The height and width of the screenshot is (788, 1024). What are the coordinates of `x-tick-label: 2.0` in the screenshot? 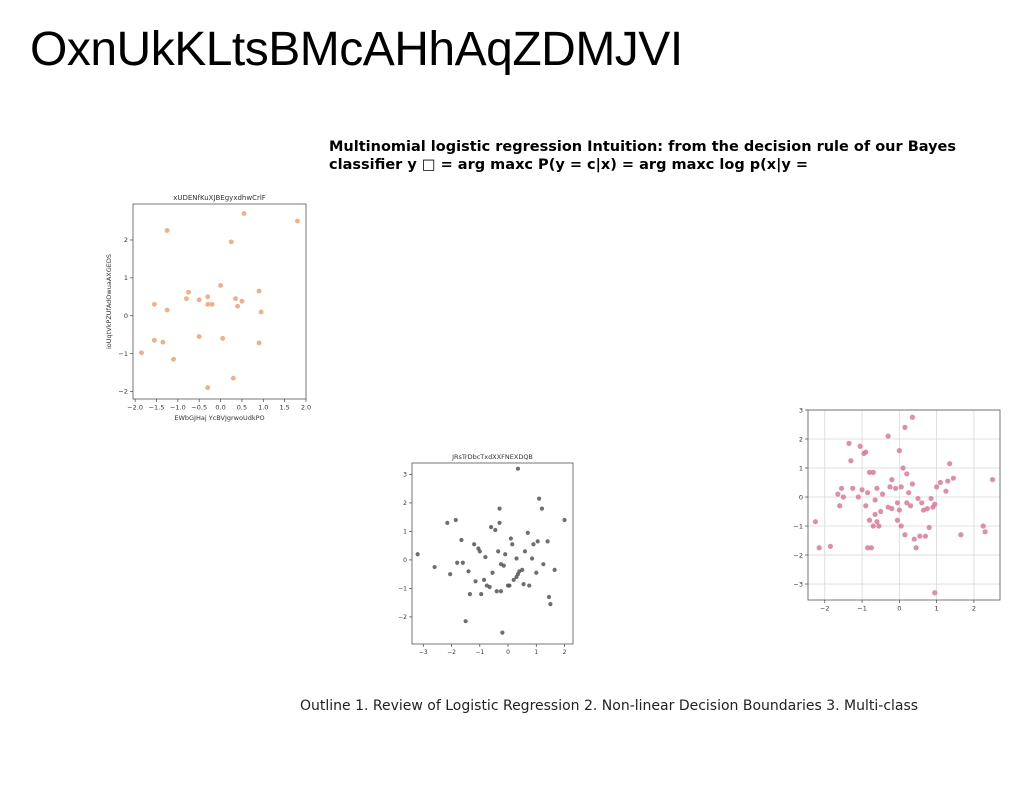 It's located at (306, 408).